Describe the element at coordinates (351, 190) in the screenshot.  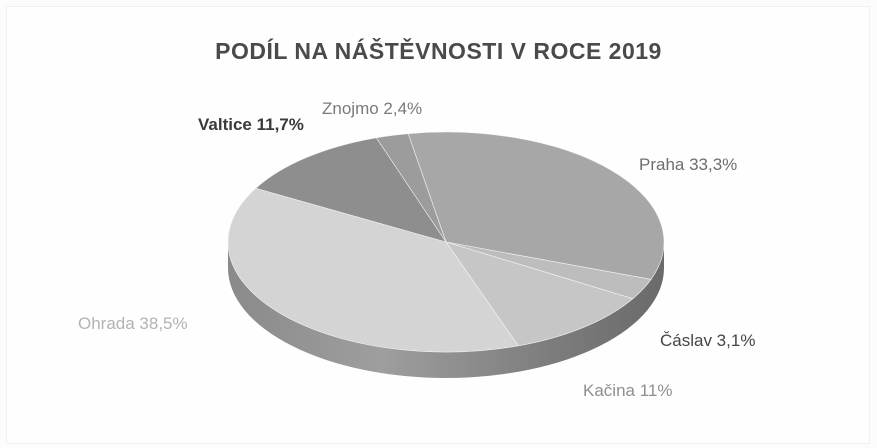
I see `pie-slice-valtice` at that location.